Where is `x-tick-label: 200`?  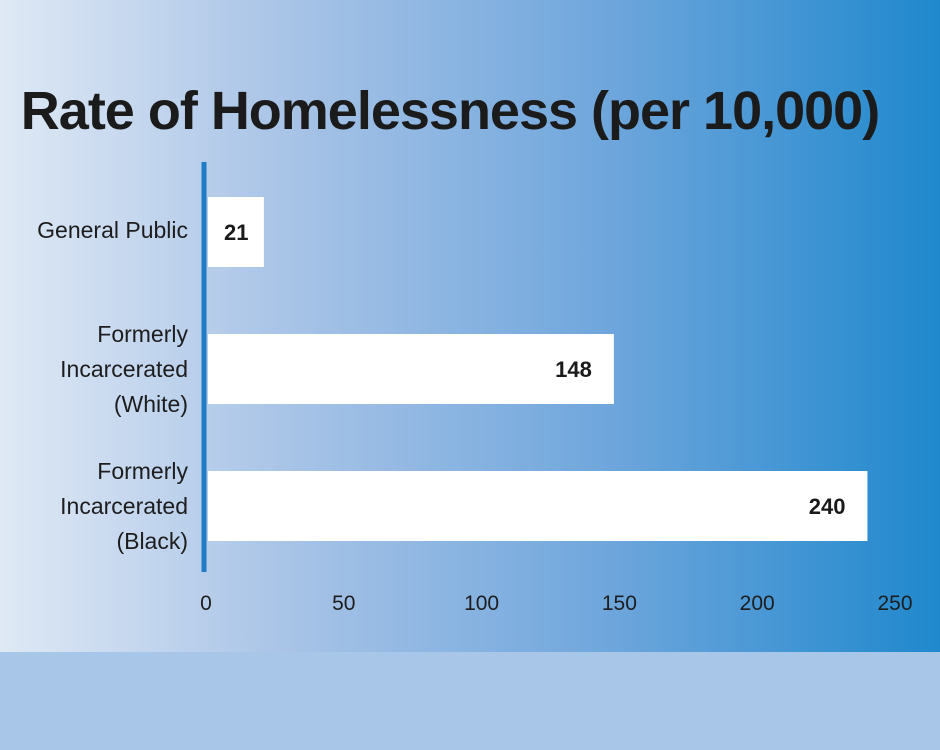
x-tick-label: 200 is located at coordinates (757, 603).